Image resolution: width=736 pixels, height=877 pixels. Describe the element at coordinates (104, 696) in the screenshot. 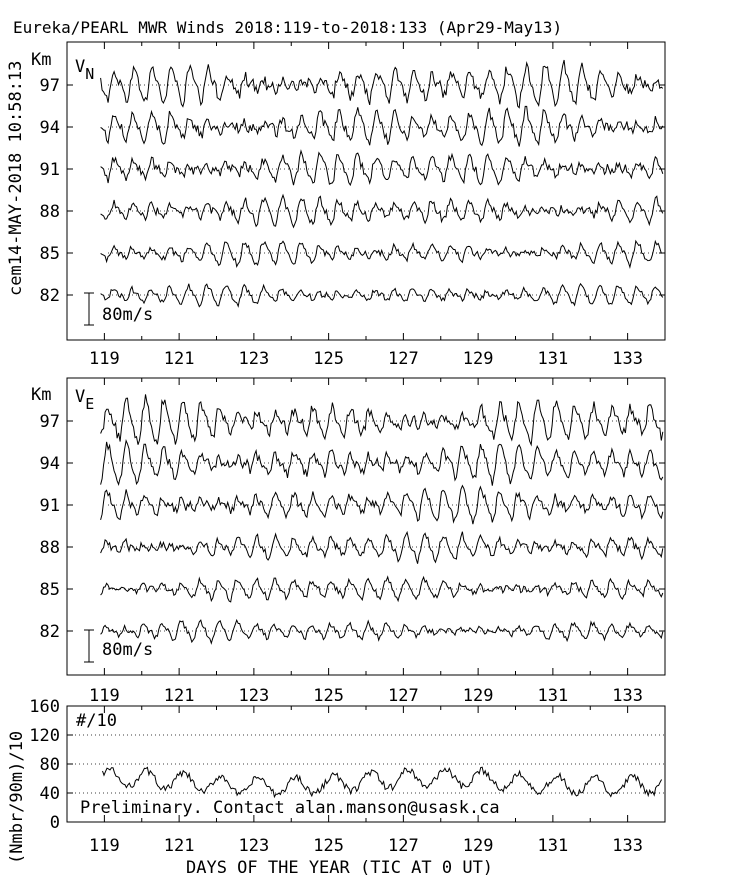

I see `1-x-tick-label: 119` at that location.